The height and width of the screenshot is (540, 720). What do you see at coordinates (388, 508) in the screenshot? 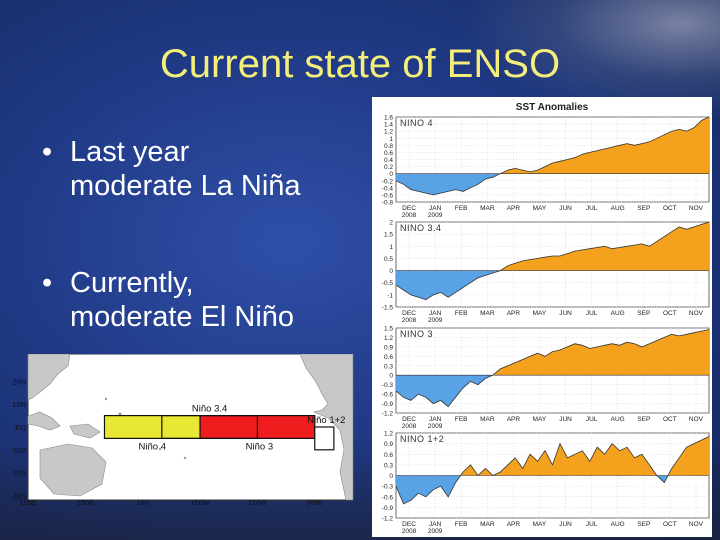
I see `y-tick-label: -0.9` at bounding box center [388, 508].